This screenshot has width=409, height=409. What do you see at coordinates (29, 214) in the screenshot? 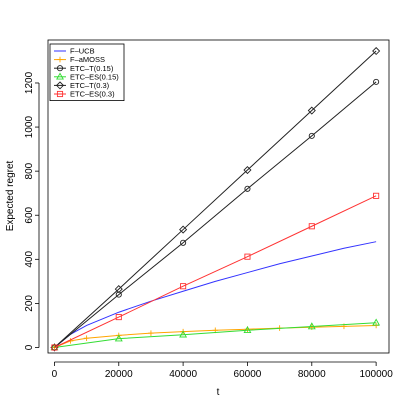
I see `y-tick-label: 600` at bounding box center [29, 214].